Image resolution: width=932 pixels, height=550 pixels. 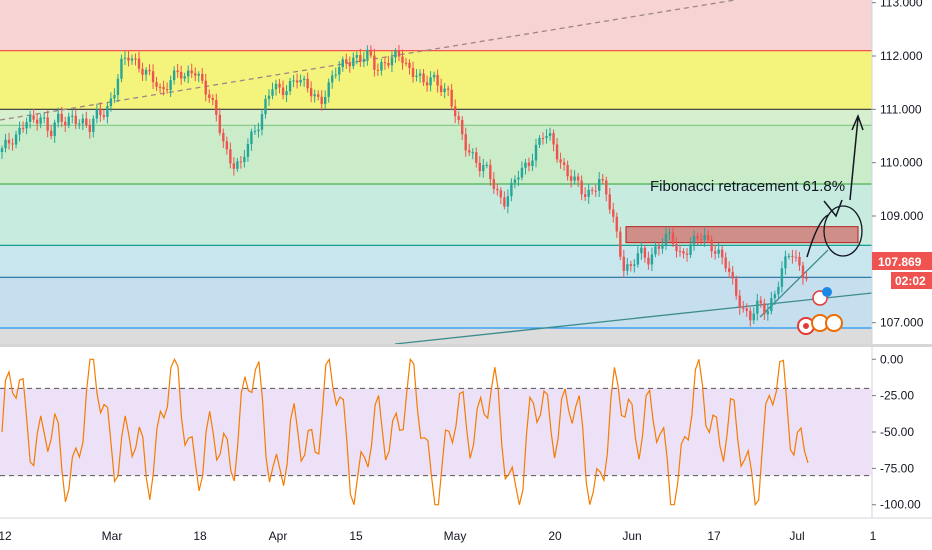 What do you see at coordinates (555, 536) in the screenshot?
I see `time-tick-label: 20` at bounding box center [555, 536].